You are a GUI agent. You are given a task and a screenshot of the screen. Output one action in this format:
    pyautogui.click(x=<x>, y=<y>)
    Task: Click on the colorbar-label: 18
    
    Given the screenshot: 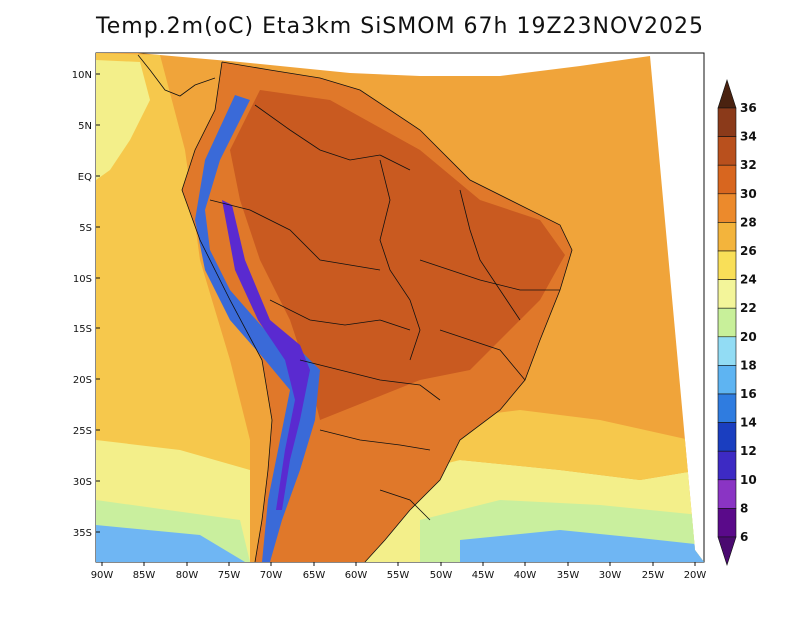 What is the action you would take?
    pyautogui.click(x=748, y=365)
    